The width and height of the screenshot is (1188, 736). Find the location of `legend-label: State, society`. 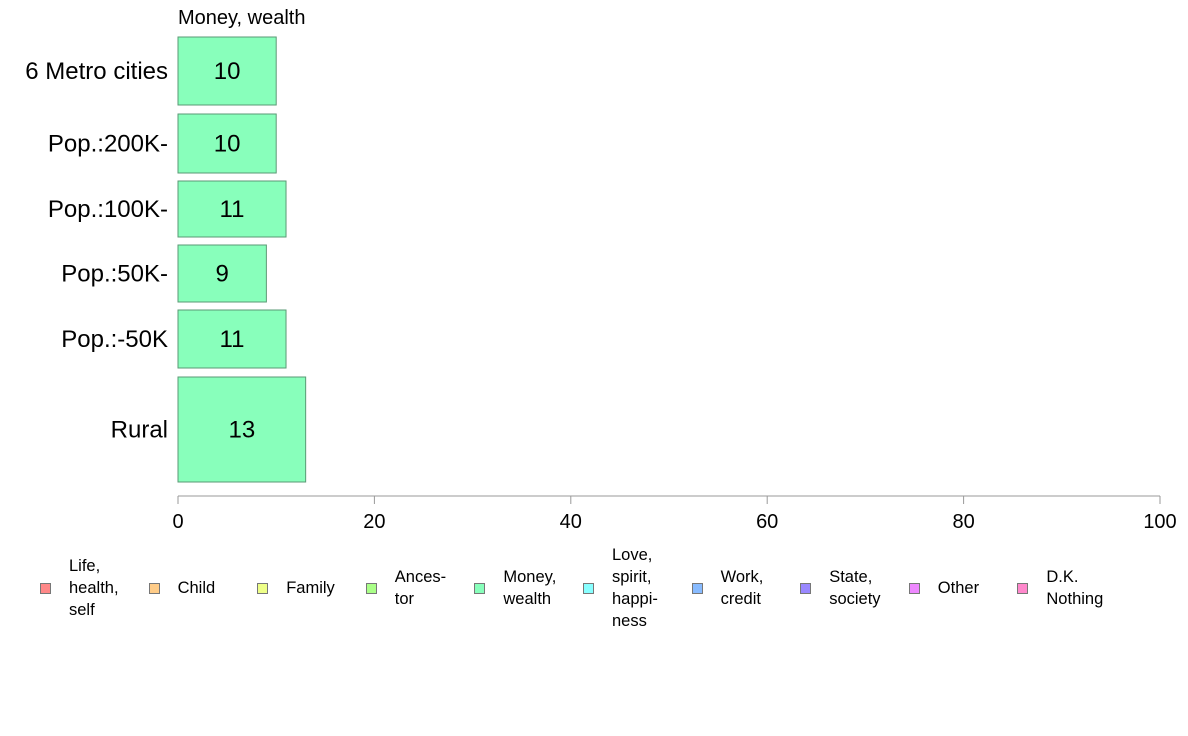

legend-label: State, society is located at coordinates (855, 588).